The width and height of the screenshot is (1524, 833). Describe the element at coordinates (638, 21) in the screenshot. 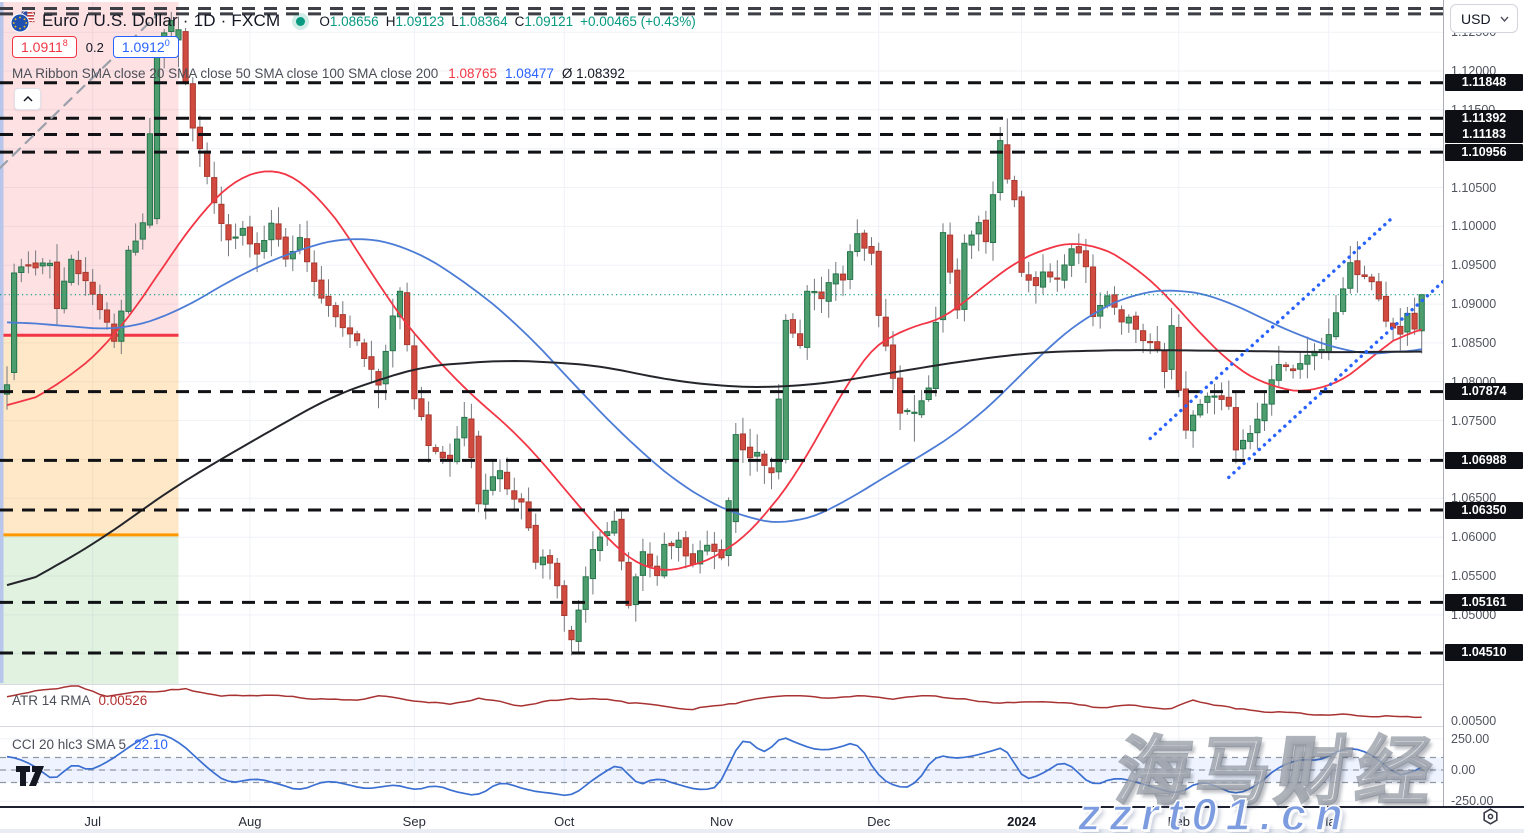

I see `change-value: +0.00465 (+0.43%)` at that location.